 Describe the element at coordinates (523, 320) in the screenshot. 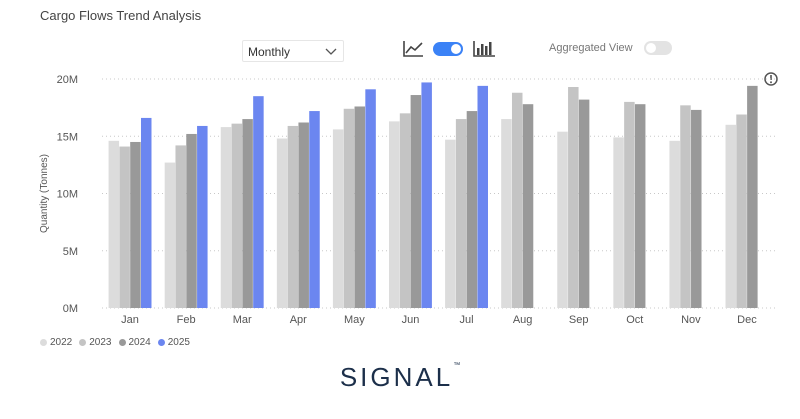

I see `x-tick-label: Aug` at that location.